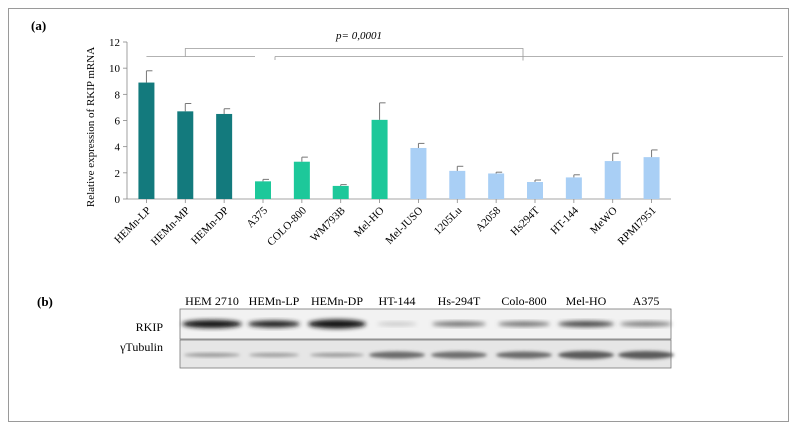 The width and height of the screenshot is (799, 431). What do you see at coordinates (170, 226) in the screenshot?
I see `x-tick-label: HEMn-MP` at bounding box center [170, 226].